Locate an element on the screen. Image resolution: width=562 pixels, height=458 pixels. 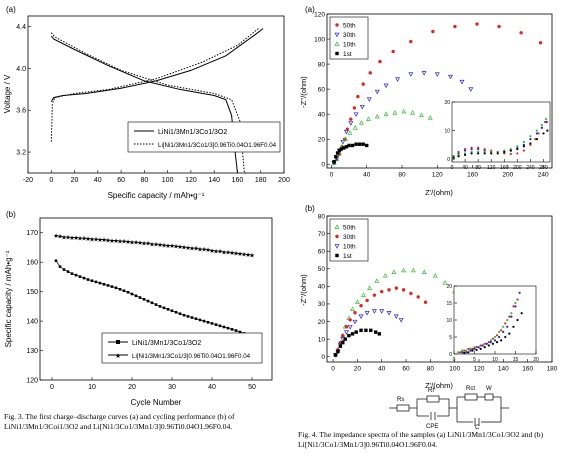
legend-entry: 10th is located at coordinates (349, 246).